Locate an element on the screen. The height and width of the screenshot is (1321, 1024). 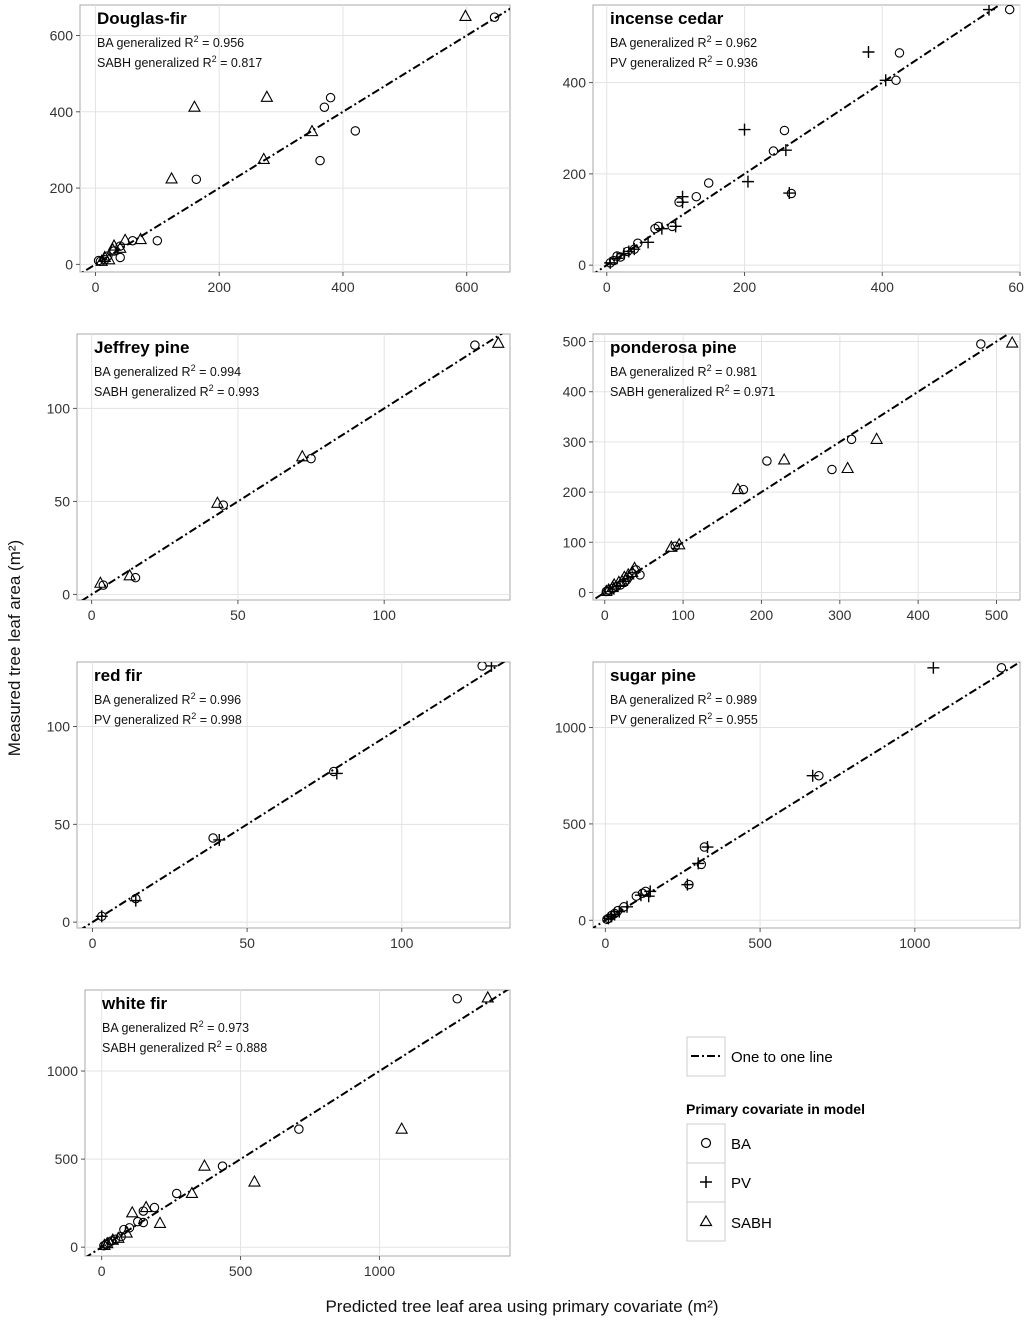
panel-title: ponderosa pine is located at coordinates (673, 347).